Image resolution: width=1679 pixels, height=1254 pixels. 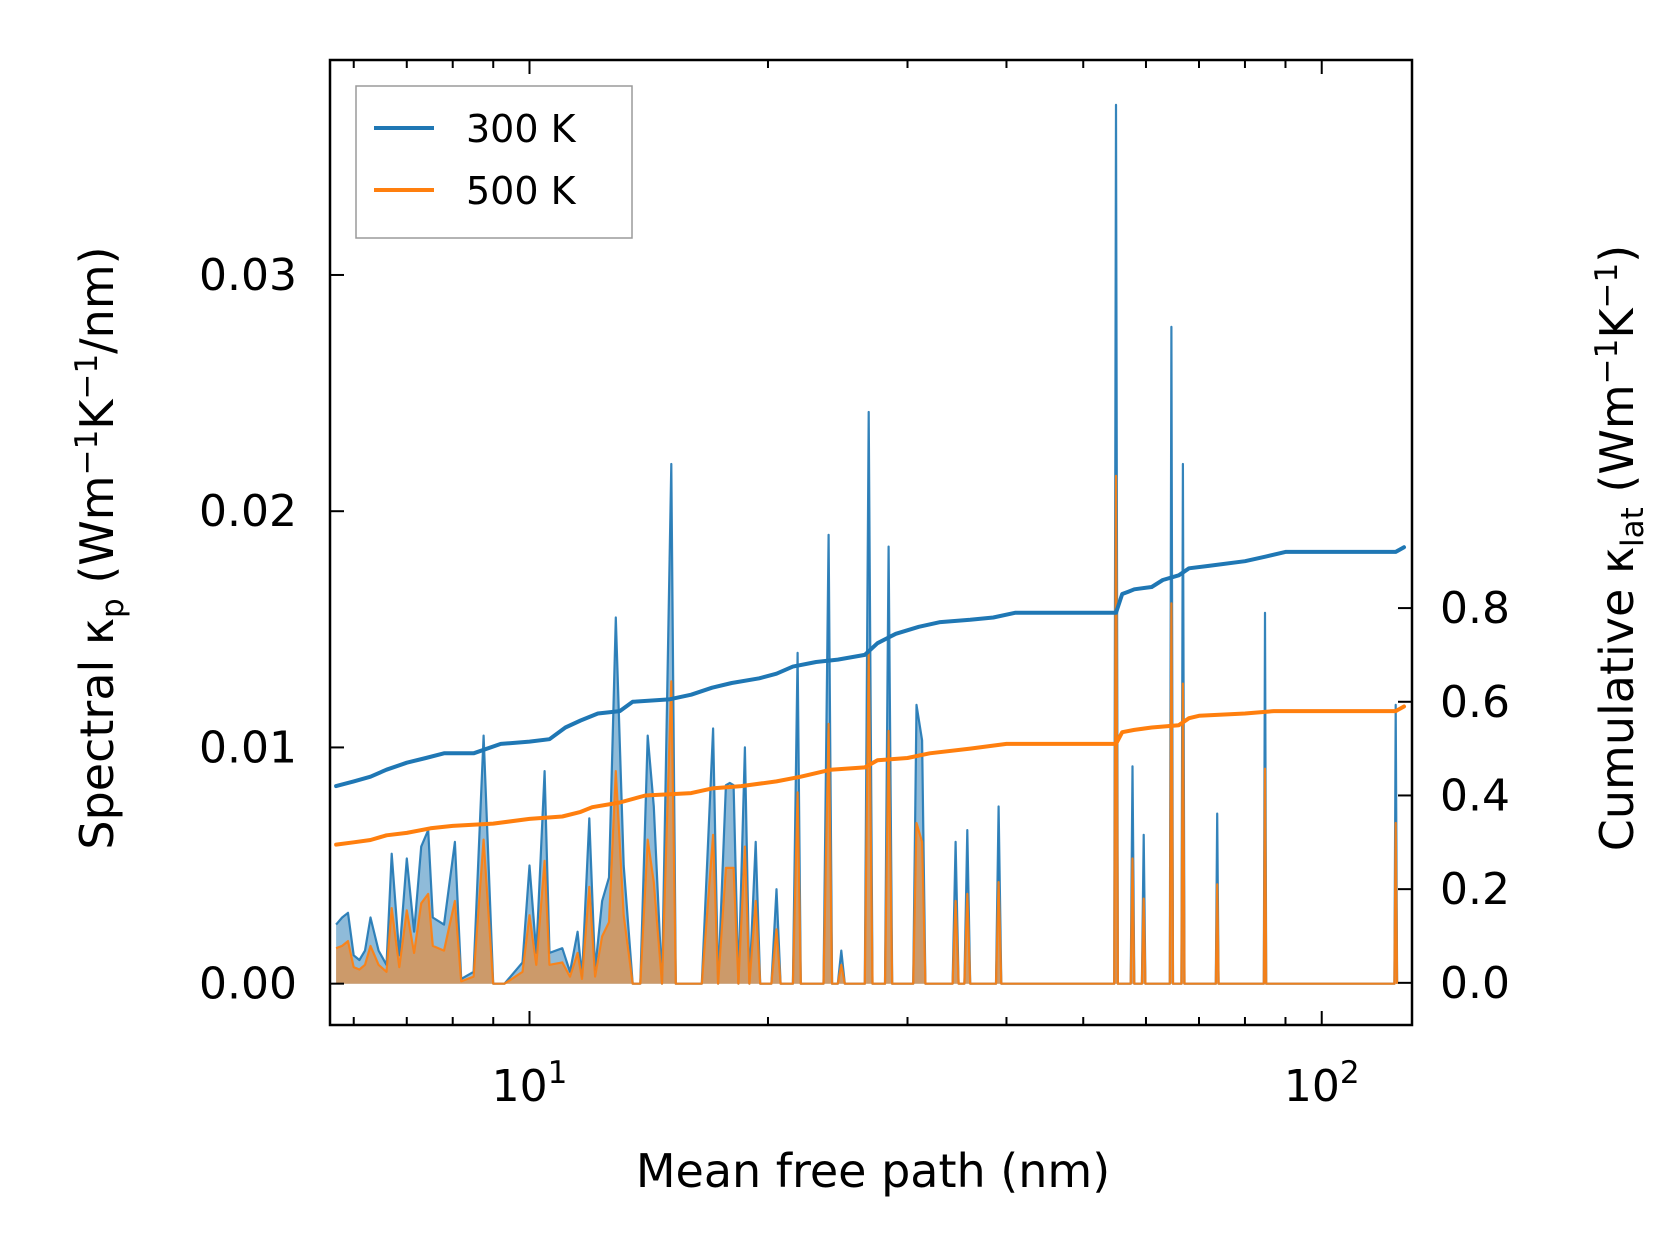 I want to click on legend-label-300k: 300 K, so click(x=521, y=129).